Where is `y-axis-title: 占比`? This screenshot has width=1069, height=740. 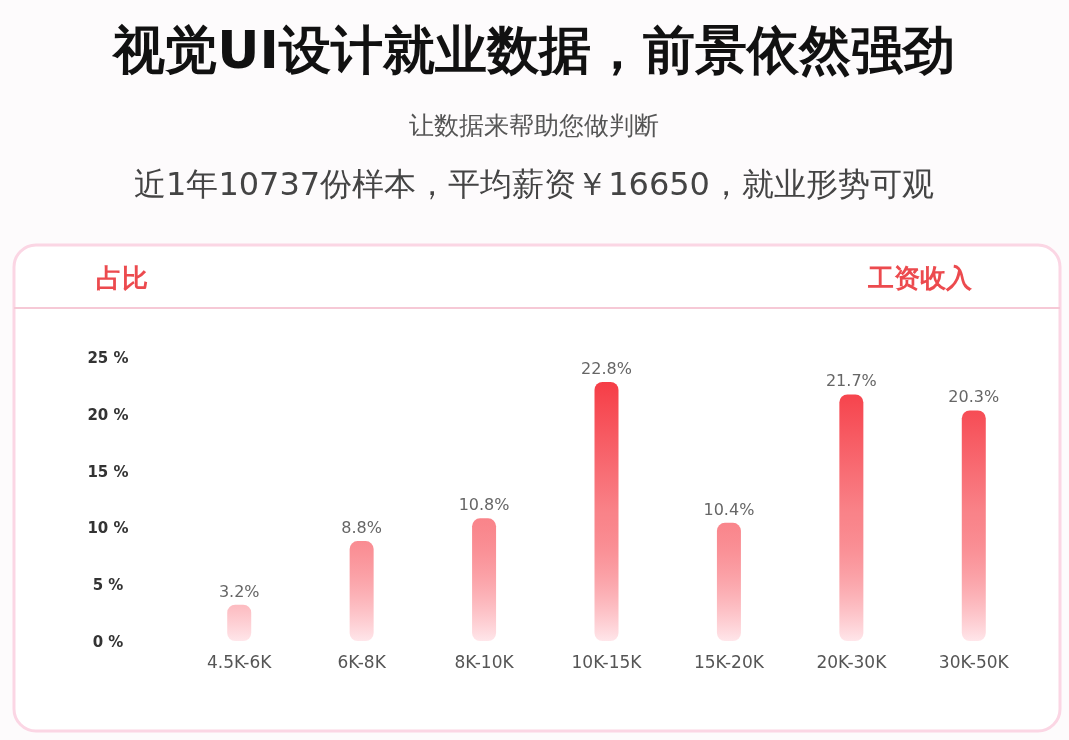 y-axis-title: 占比 is located at coordinates (122, 278).